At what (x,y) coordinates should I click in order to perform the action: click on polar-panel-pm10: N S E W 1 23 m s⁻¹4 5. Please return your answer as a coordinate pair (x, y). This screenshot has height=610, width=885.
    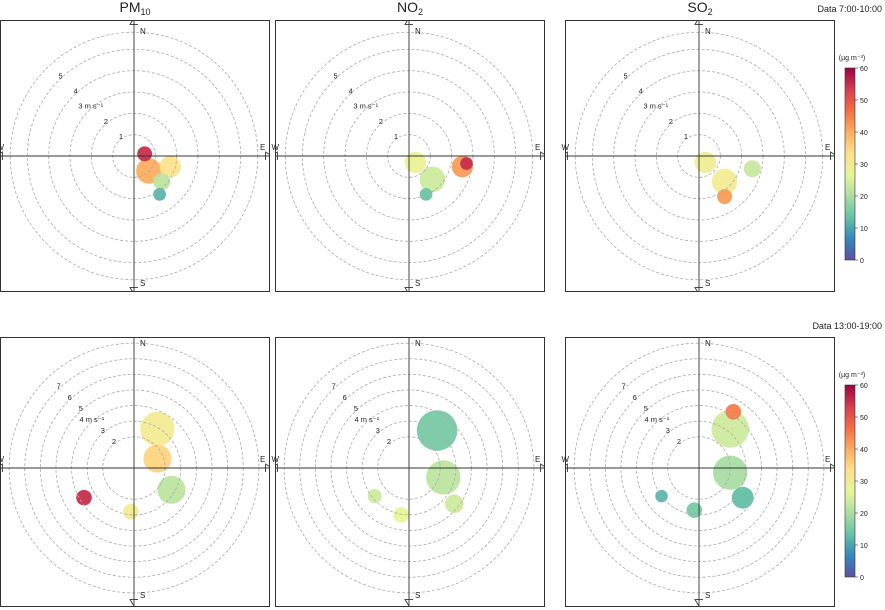
    Looking at the image, I should click on (135, 156).